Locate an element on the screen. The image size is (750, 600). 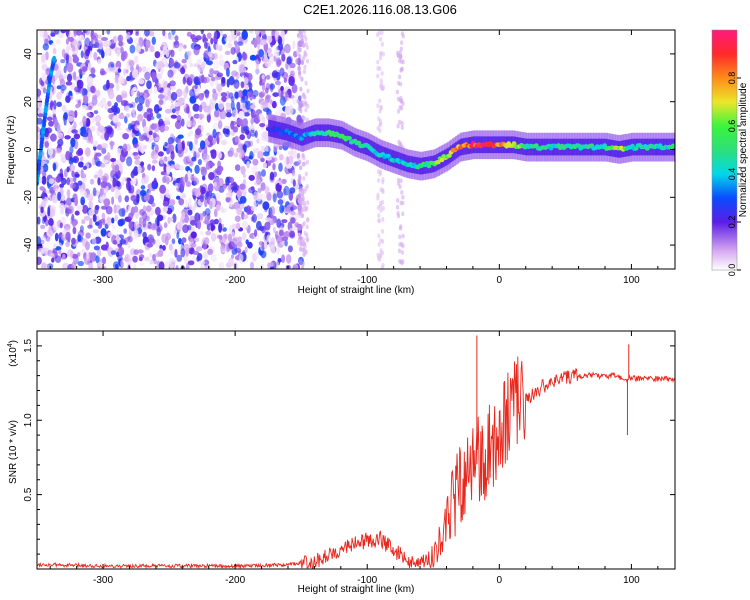
snr-scale-prefix: (x10 is located at coordinates (13, 357).